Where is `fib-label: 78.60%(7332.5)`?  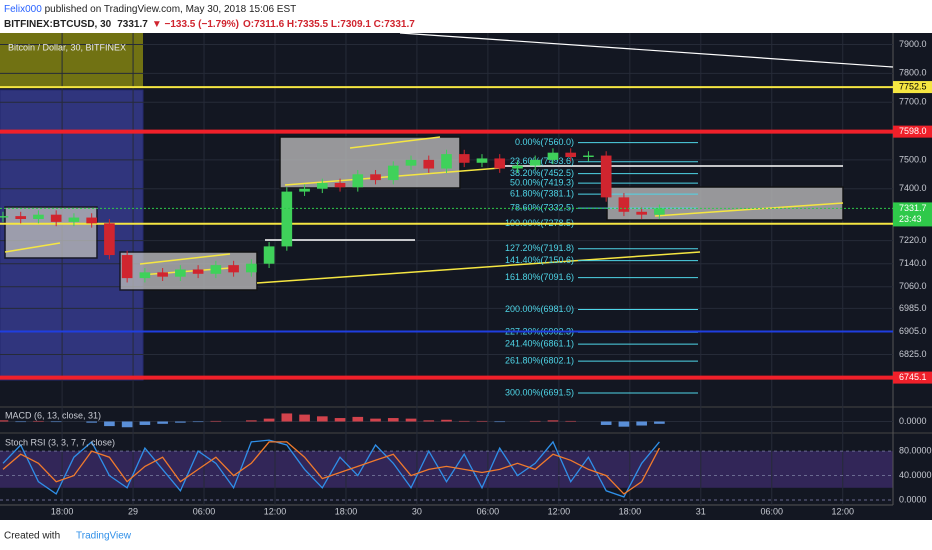
fib-label: 78.60%(7332.5) is located at coordinates (542, 208).